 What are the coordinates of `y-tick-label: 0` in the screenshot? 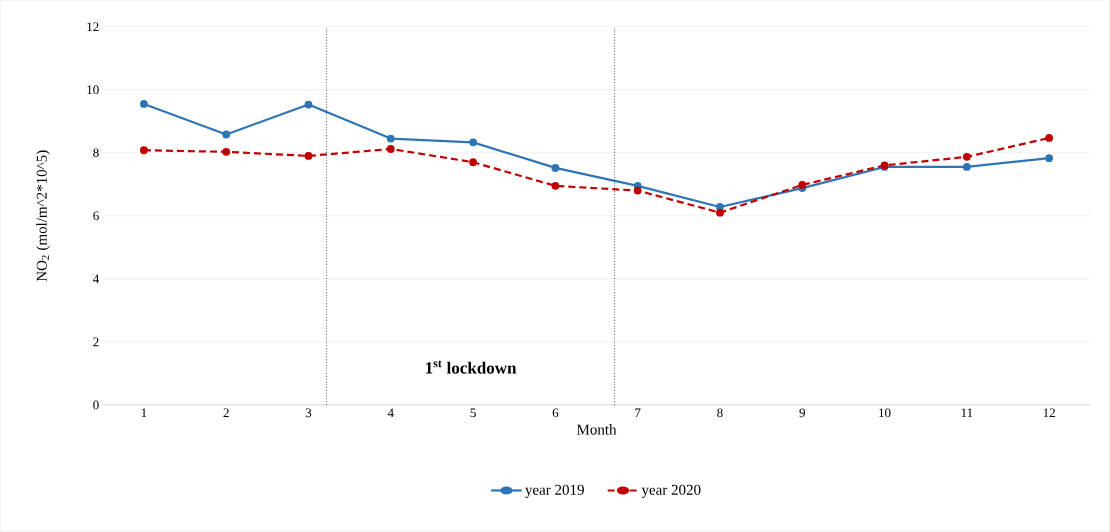 It's located at (96, 405).